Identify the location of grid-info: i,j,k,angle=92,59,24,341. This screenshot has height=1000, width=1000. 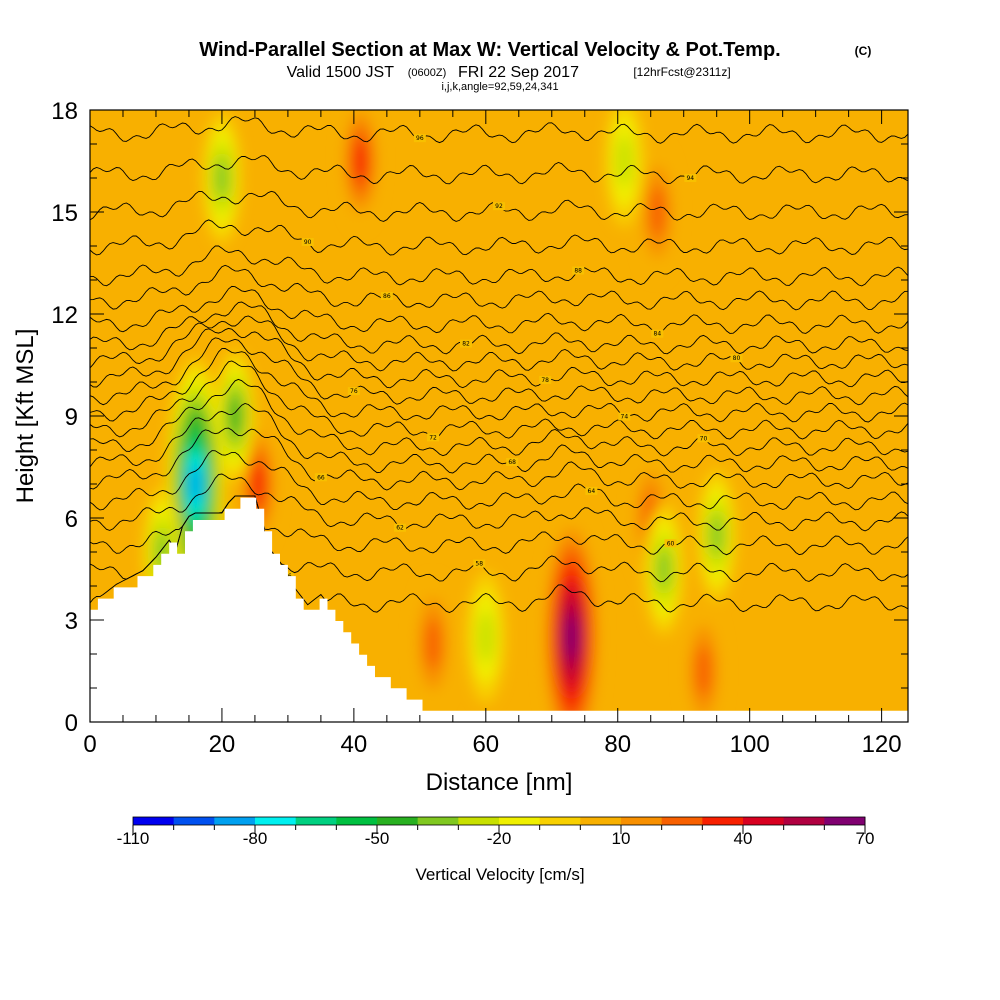
(499, 87).